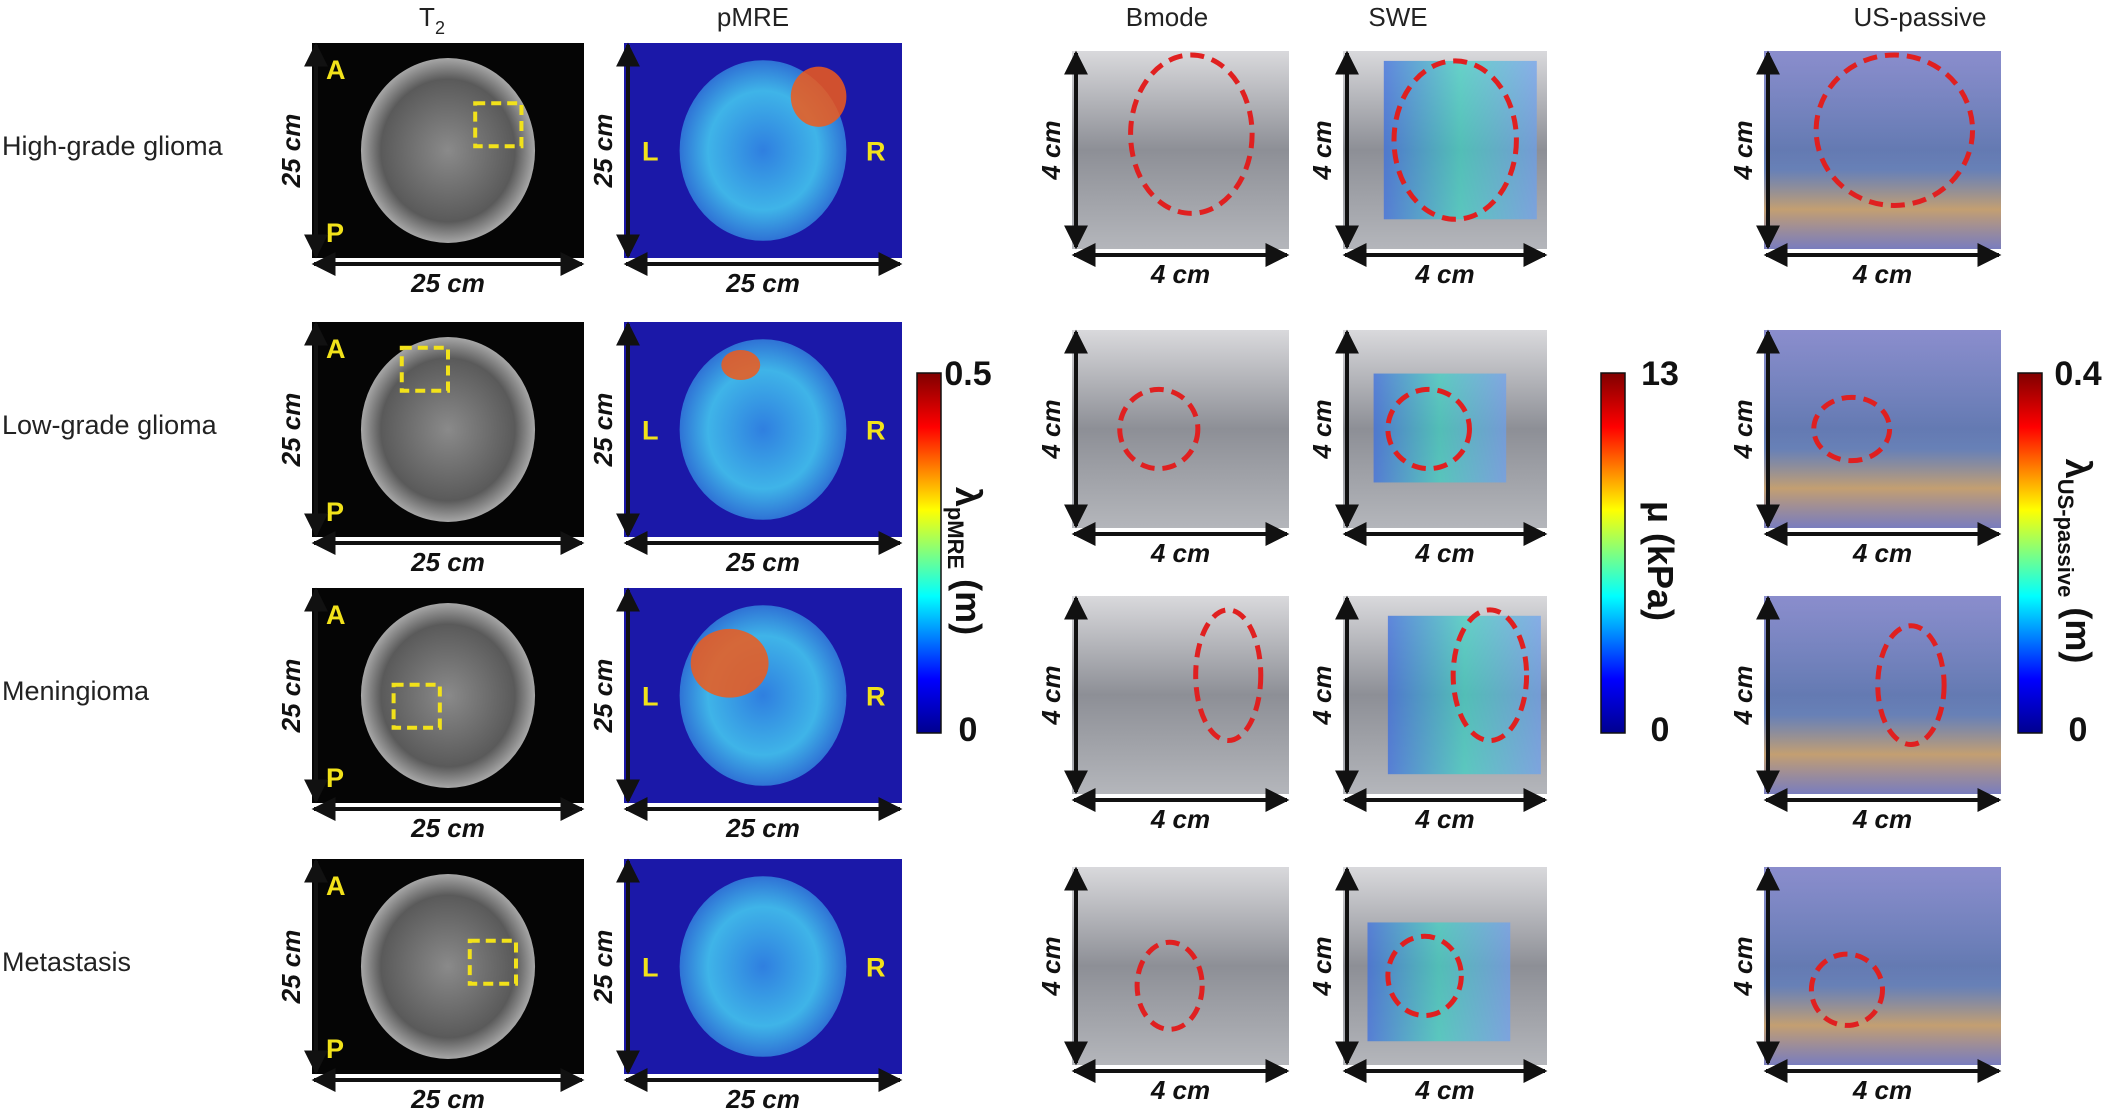 The height and width of the screenshot is (1118, 2128). I want to click on column-header-text: US-passive, so click(1920, 17).